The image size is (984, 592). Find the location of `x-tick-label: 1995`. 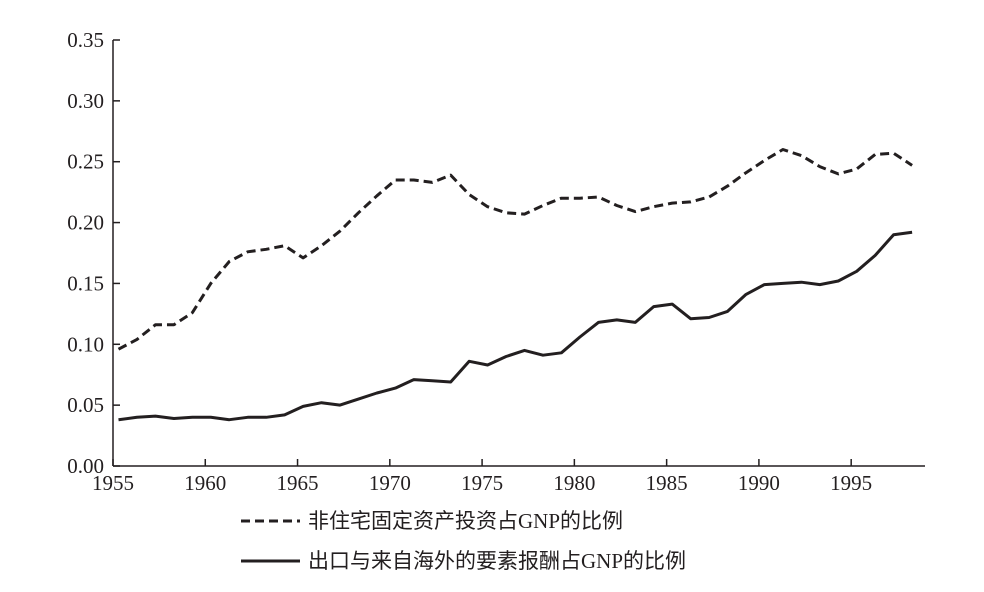

x-tick-label: 1995 is located at coordinates (851, 483).